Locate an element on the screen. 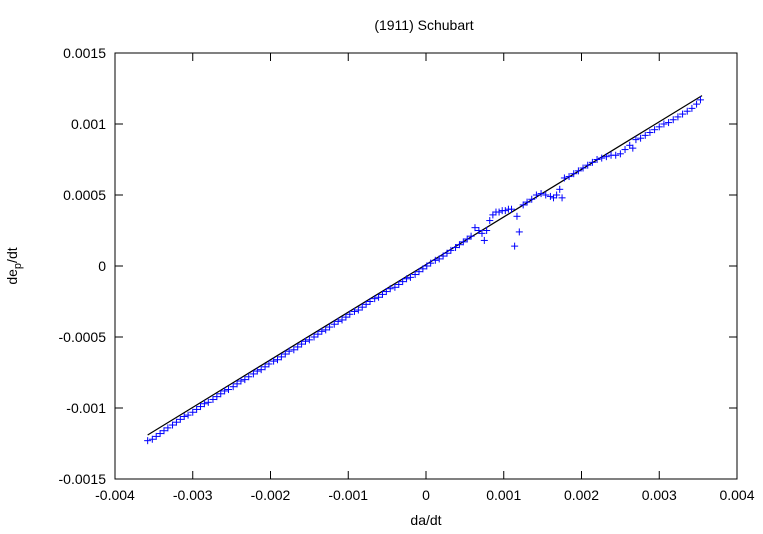  x-tick-label: 0.002 is located at coordinates (581, 495).